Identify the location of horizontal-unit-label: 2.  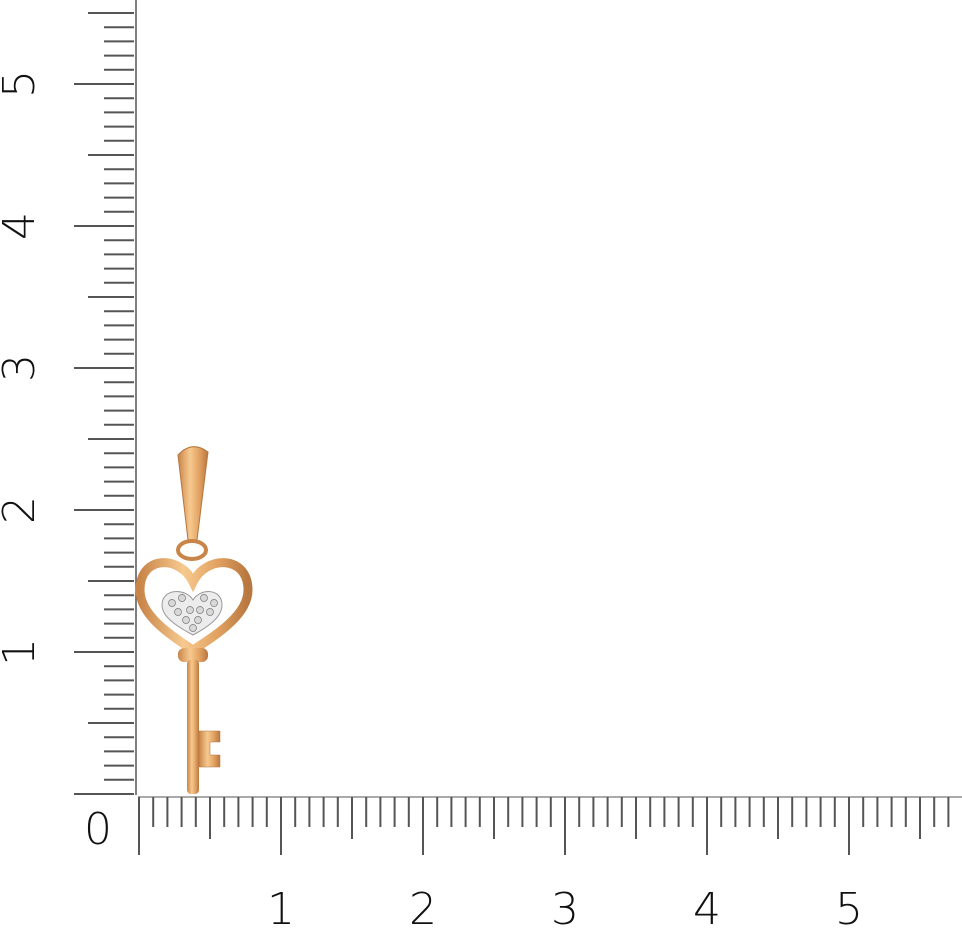
(423, 909).